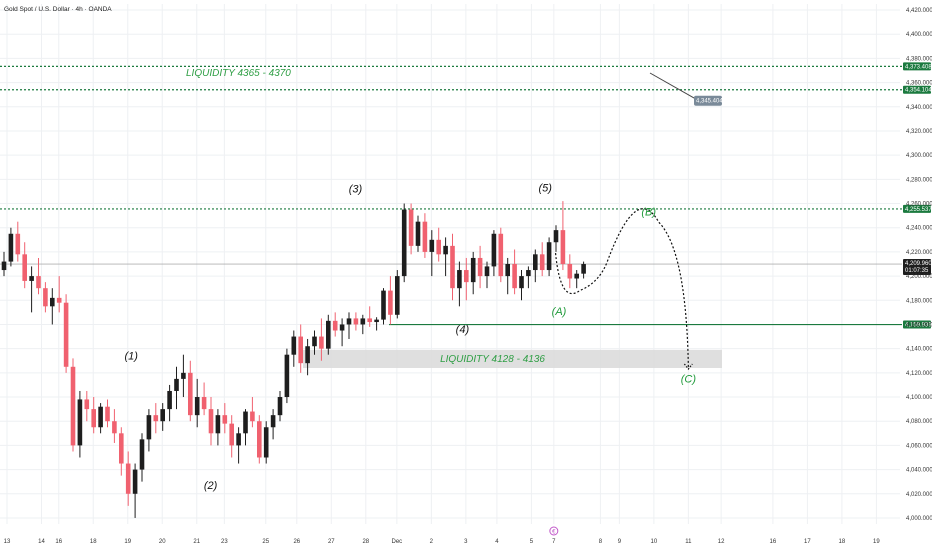 The image size is (932, 555). Describe the element at coordinates (917, 324) in the screenshot. I see `support-price-tag` at that location.